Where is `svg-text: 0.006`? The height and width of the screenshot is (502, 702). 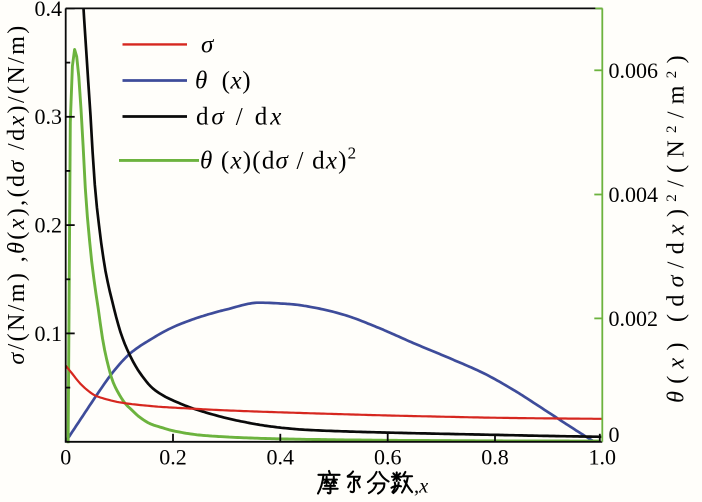
svg-text: 0.006 is located at coordinates (634, 70).